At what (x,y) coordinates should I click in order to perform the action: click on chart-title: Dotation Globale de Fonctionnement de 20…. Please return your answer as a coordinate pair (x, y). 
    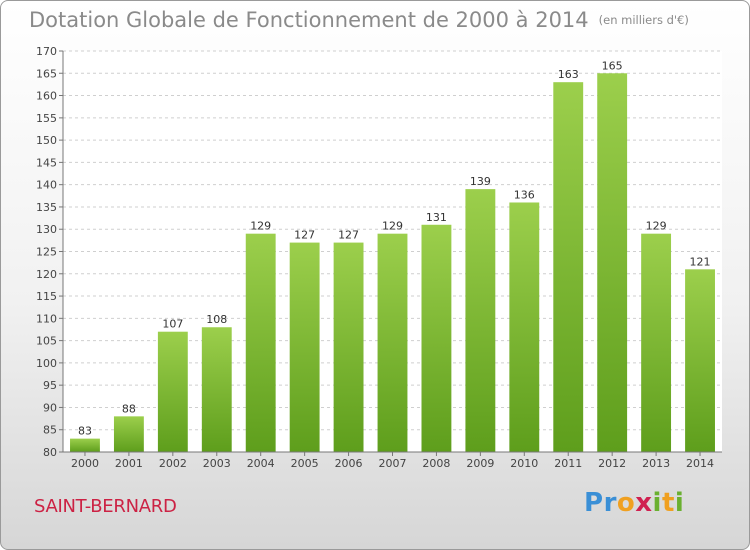
    Looking at the image, I should click on (359, 20).